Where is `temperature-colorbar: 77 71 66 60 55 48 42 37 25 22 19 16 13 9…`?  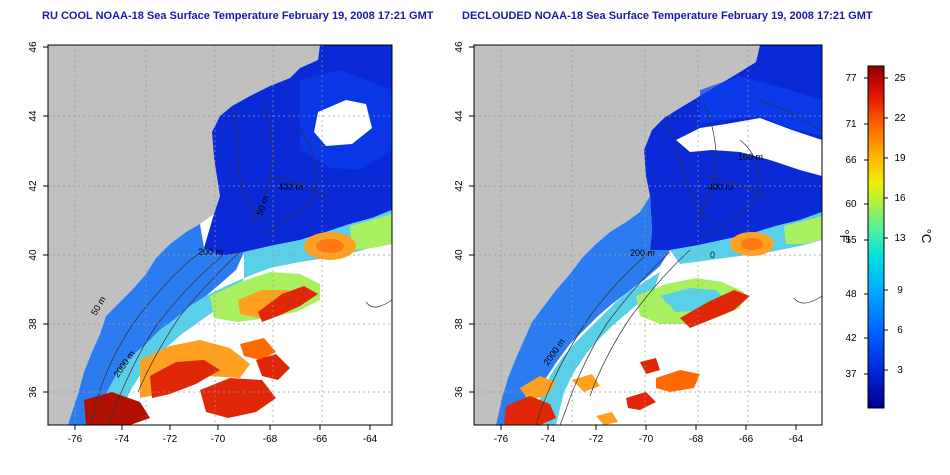
temperature-colorbar: 77 71 66 60 55 48 42 37 25 22 19 16 13 9… is located at coordinates (885, 237).